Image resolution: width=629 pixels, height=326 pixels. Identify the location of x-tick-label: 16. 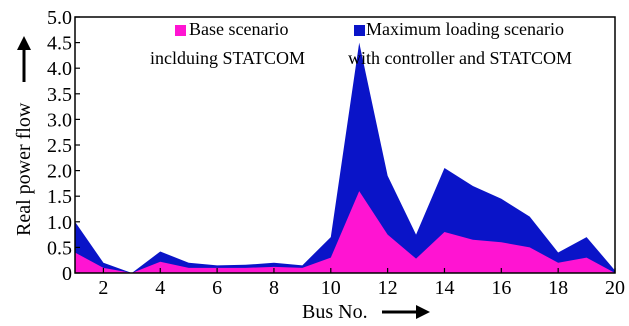
(501, 288).